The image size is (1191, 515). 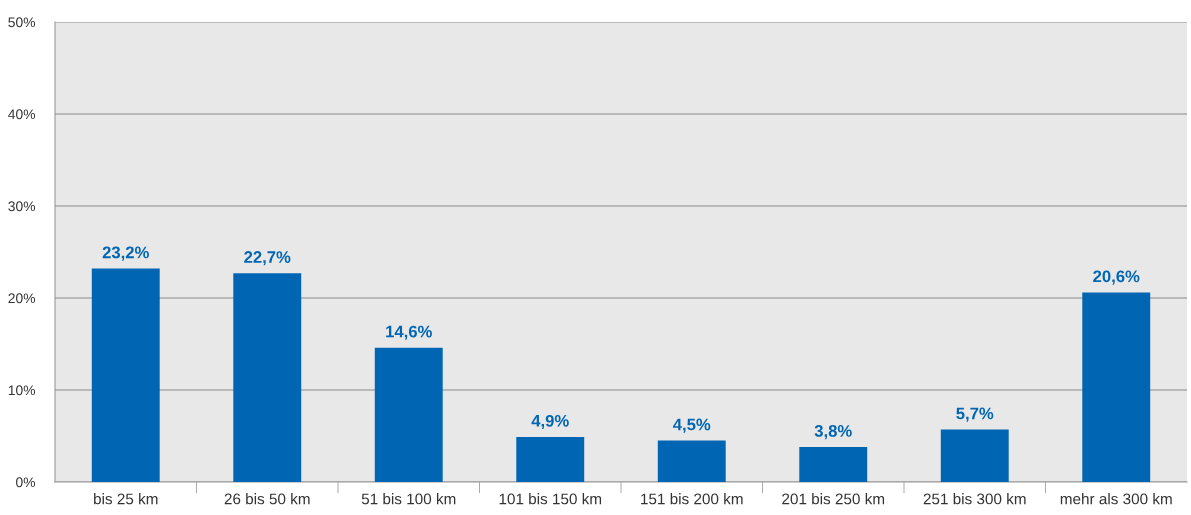 I want to click on x-tick-label: 201 bis 250 km, so click(x=833, y=499).